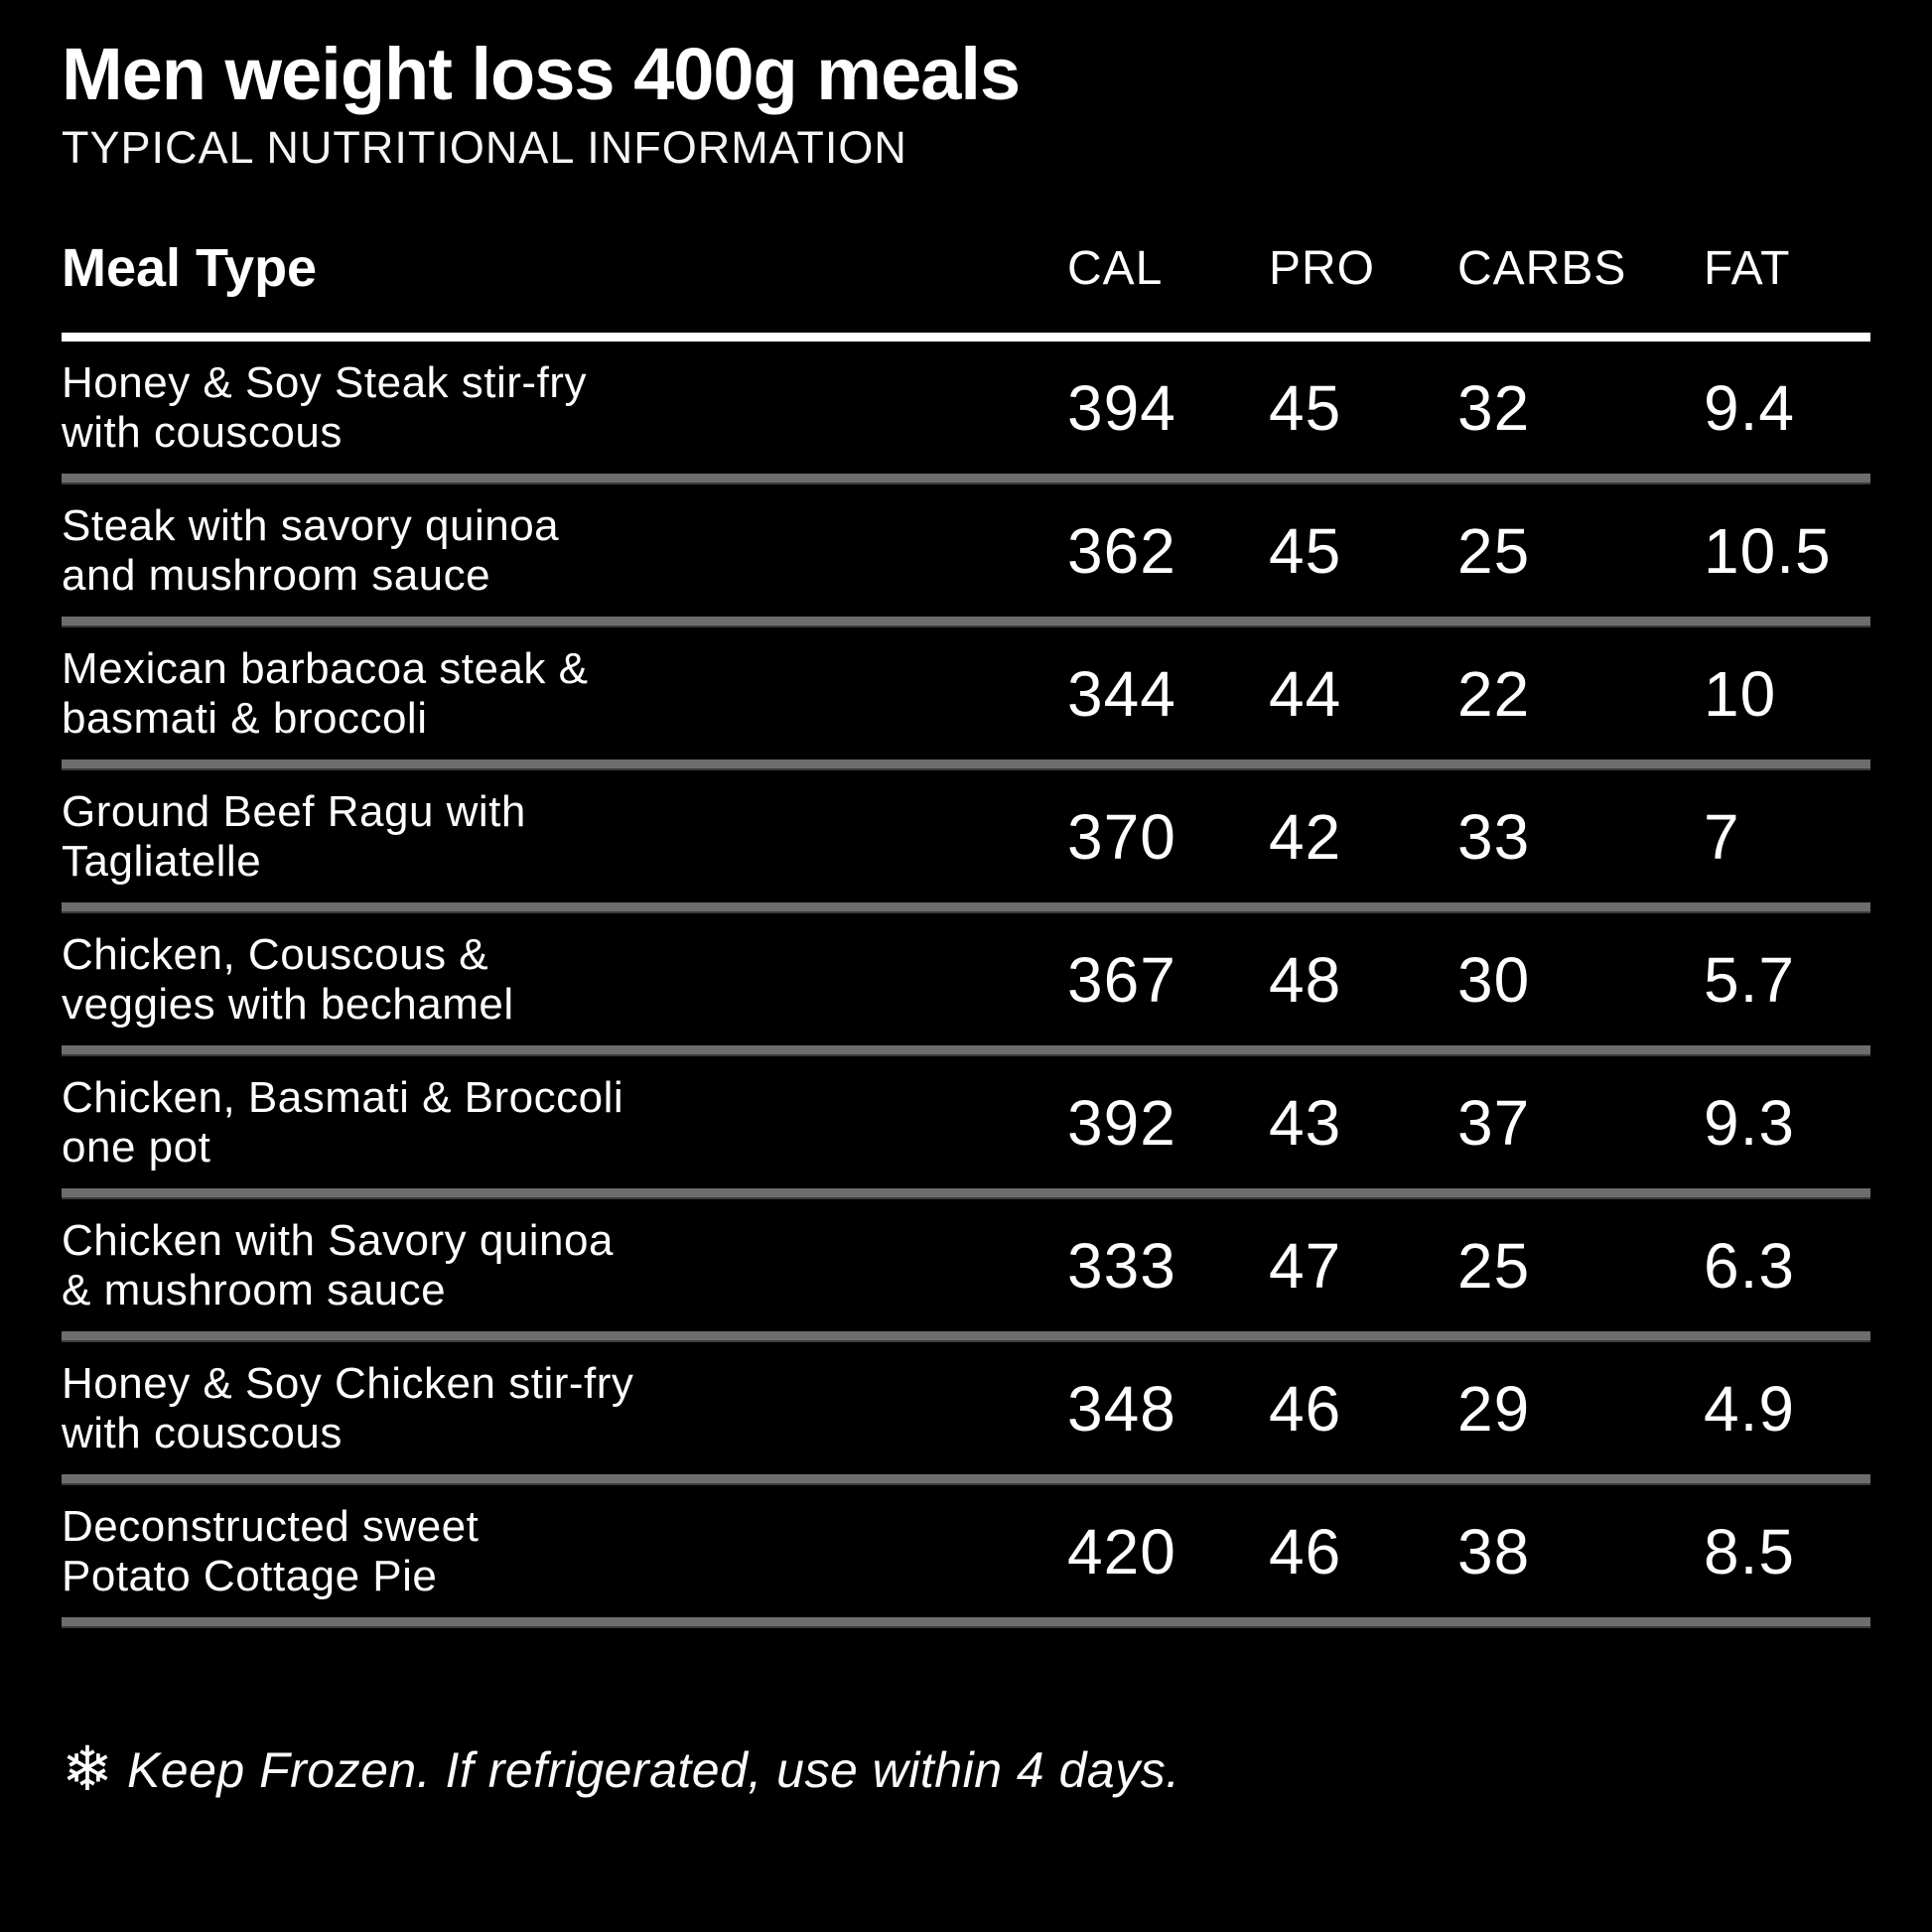  What do you see at coordinates (1749, 1122) in the screenshot?
I see `fat-value: 9.3` at bounding box center [1749, 1122].